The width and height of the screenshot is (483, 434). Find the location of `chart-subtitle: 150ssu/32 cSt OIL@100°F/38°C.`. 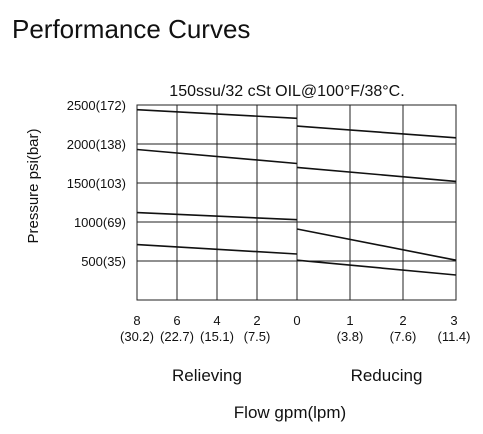

chart-subtitle: 150ssu/32 cSt OIL@100°F/38°C. is located at coordinates (286, 91).